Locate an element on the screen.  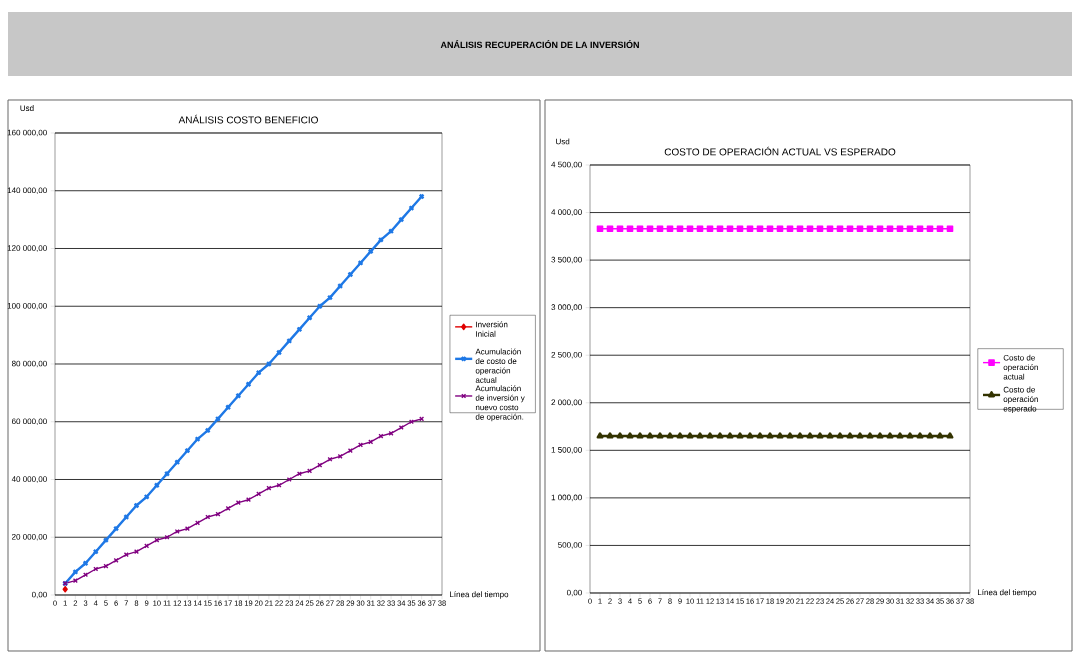
y-tick-label: 3 000,00 is located at coordinates (566, 307).